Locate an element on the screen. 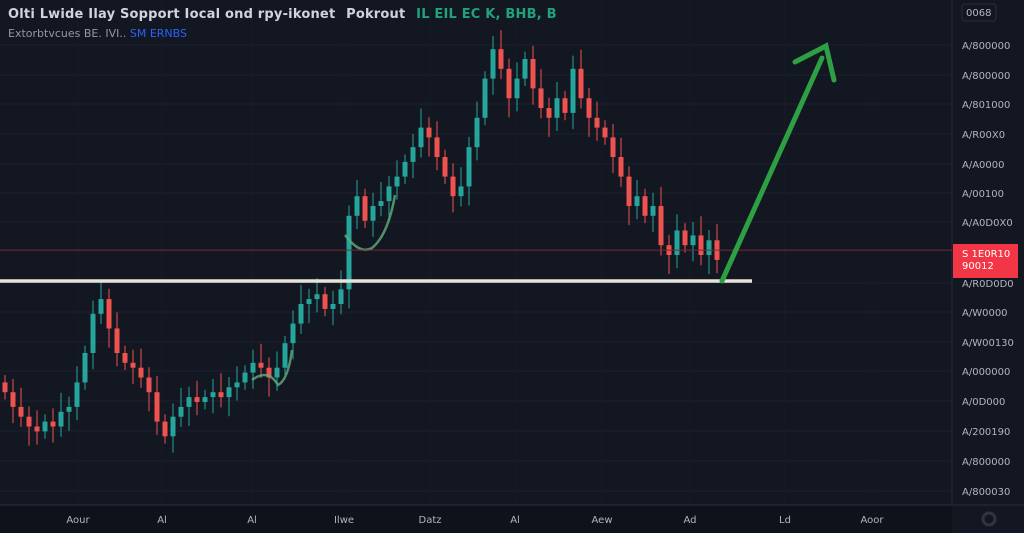 The image size is (1024, 533). current-price-badge is located at coordinates (985, 261).